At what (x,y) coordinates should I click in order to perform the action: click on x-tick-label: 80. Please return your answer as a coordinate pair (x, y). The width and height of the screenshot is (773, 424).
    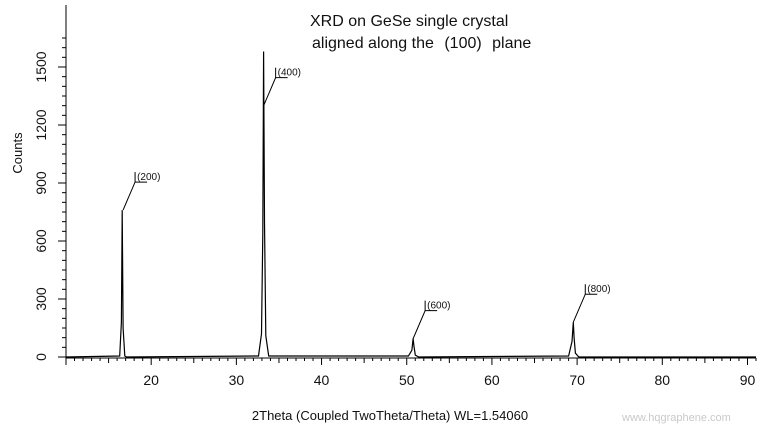
    Looking at the image, I should click on (663, 380).